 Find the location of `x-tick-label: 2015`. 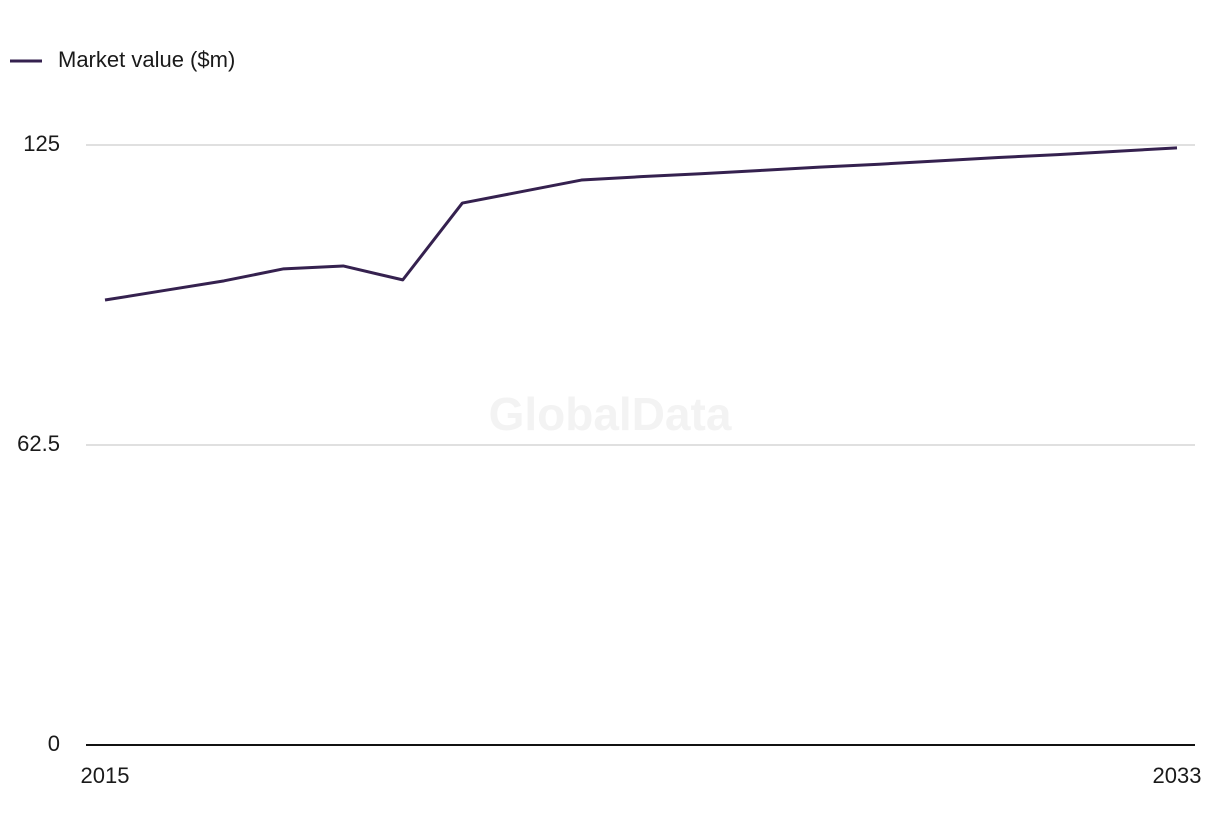

x-tick-label: 2015 is located at coordinates (105, 775).